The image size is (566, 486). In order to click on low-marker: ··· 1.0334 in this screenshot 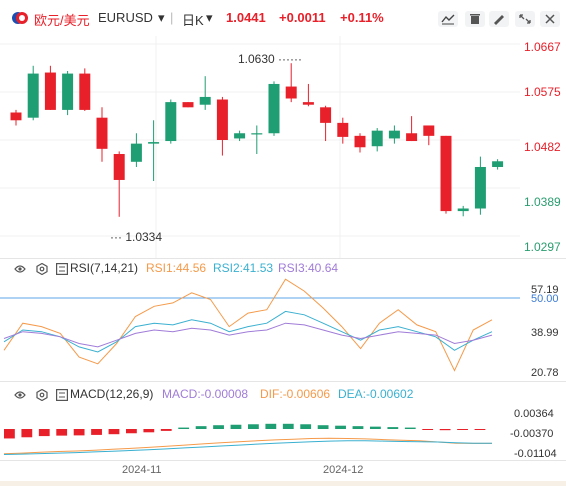, I will do `click(136, 237)`.